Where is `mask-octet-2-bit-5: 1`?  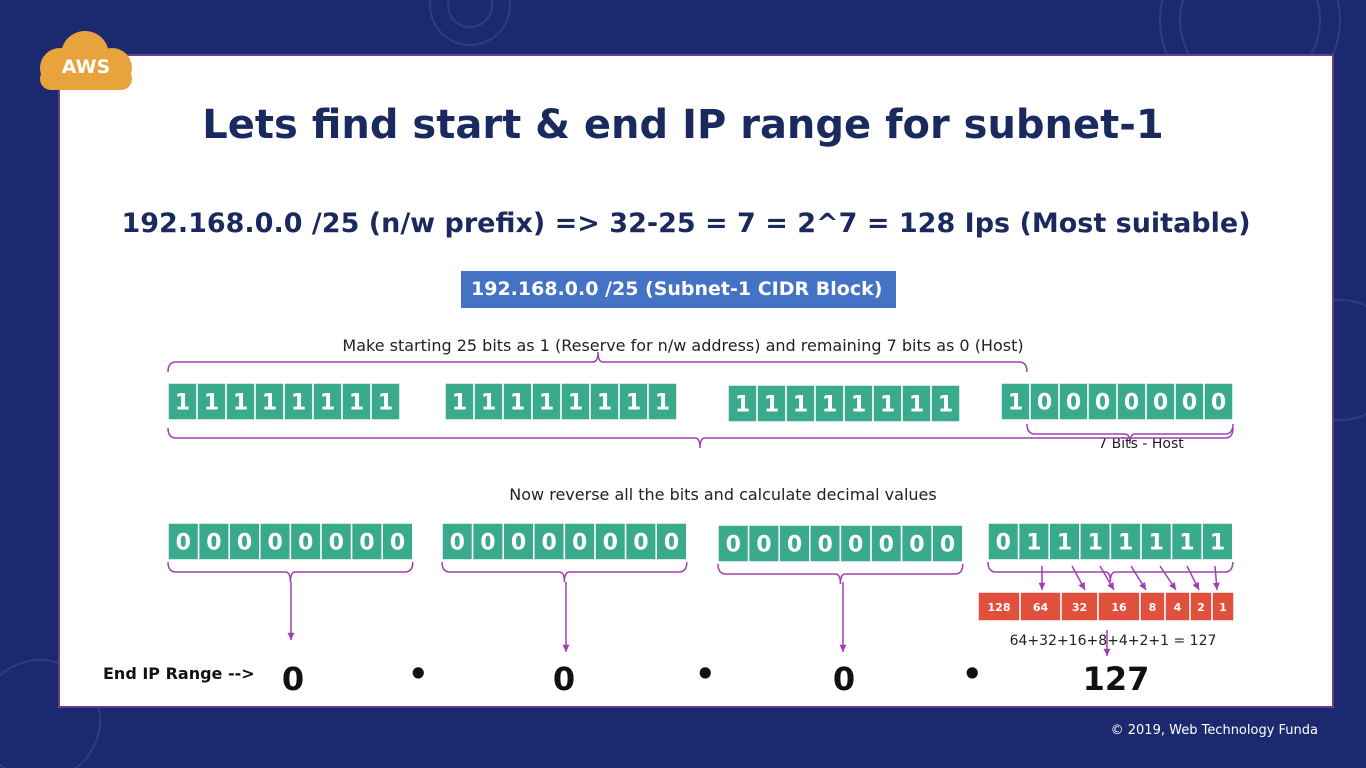 mask-octet-2-bit-5: 1 is located at coordinates (575, 403).